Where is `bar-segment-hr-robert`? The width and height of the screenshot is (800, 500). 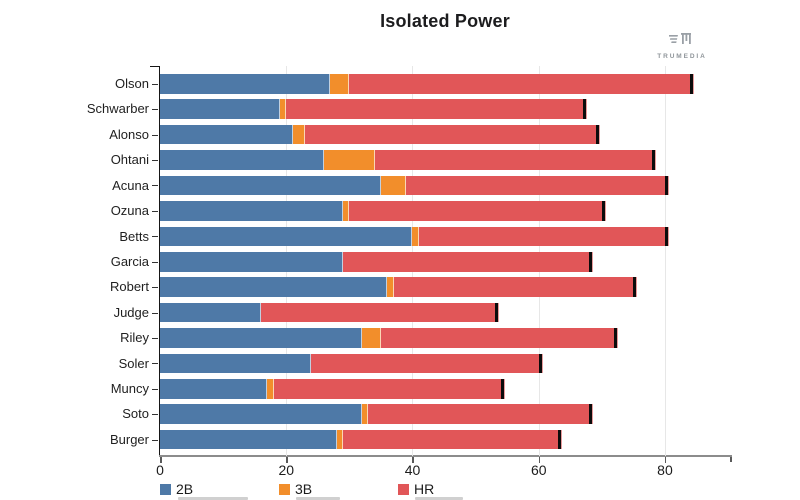
bar-segment-hr-robert is located at coordinates (513, 287).